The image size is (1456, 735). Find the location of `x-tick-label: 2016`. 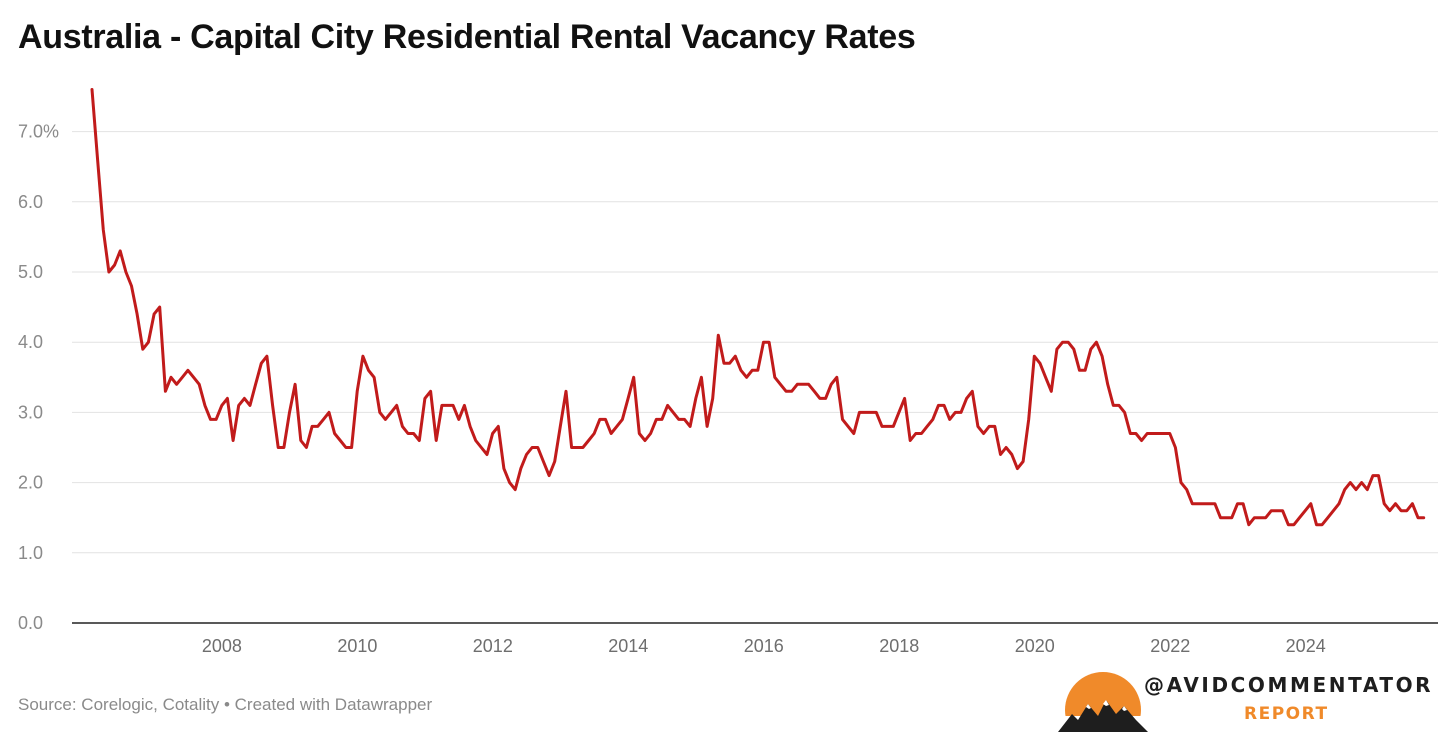

x-tick-label: 2016 is located at coordinates (764, 646).